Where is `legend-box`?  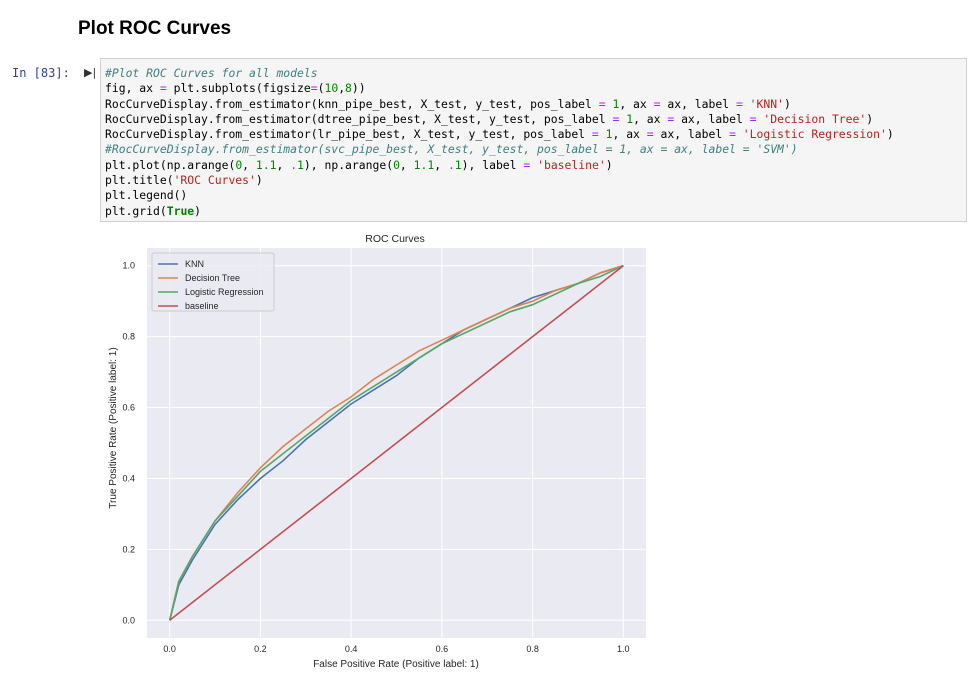
legend-box is located at coordinates (213, 282).